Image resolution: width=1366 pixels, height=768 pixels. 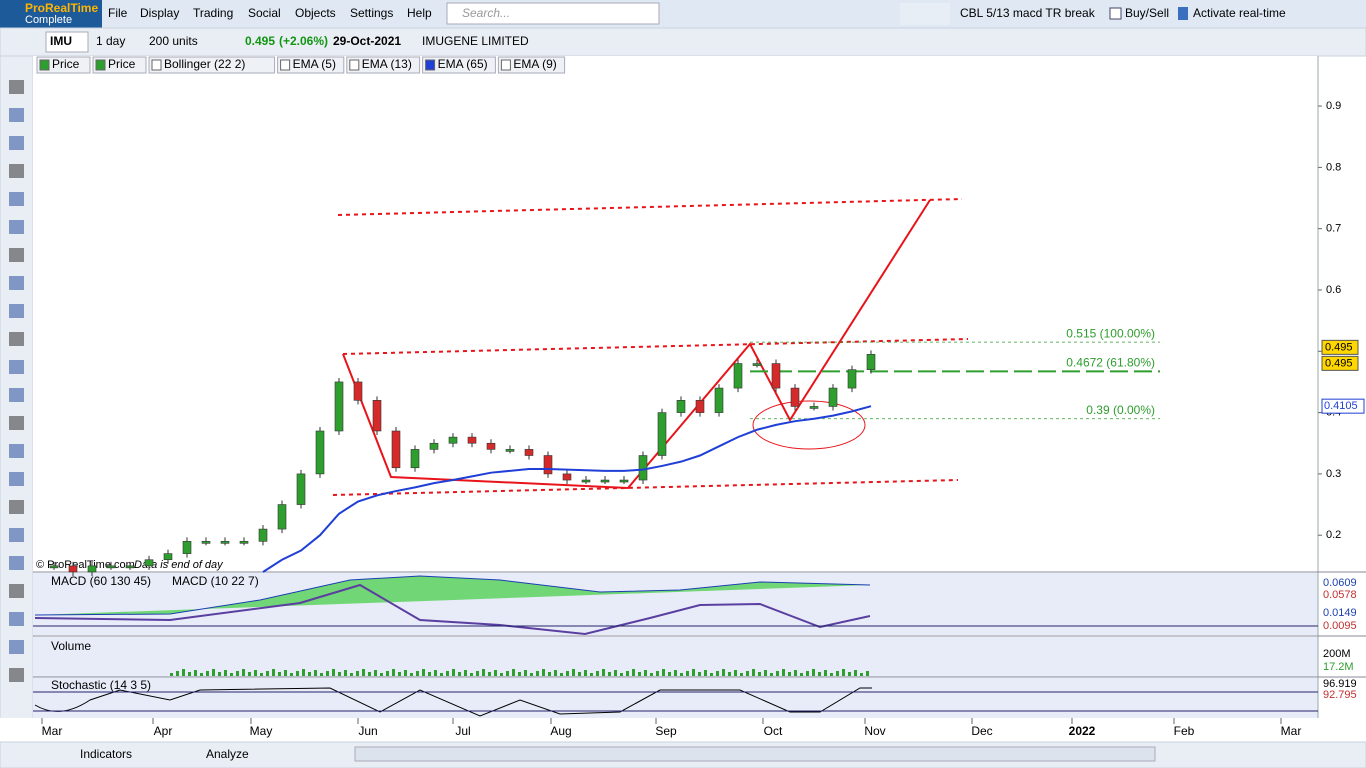 What do you see at coordinates (118, 13) in the screenshot?
I see `menu-item: File` at bounding box center [118, 13].